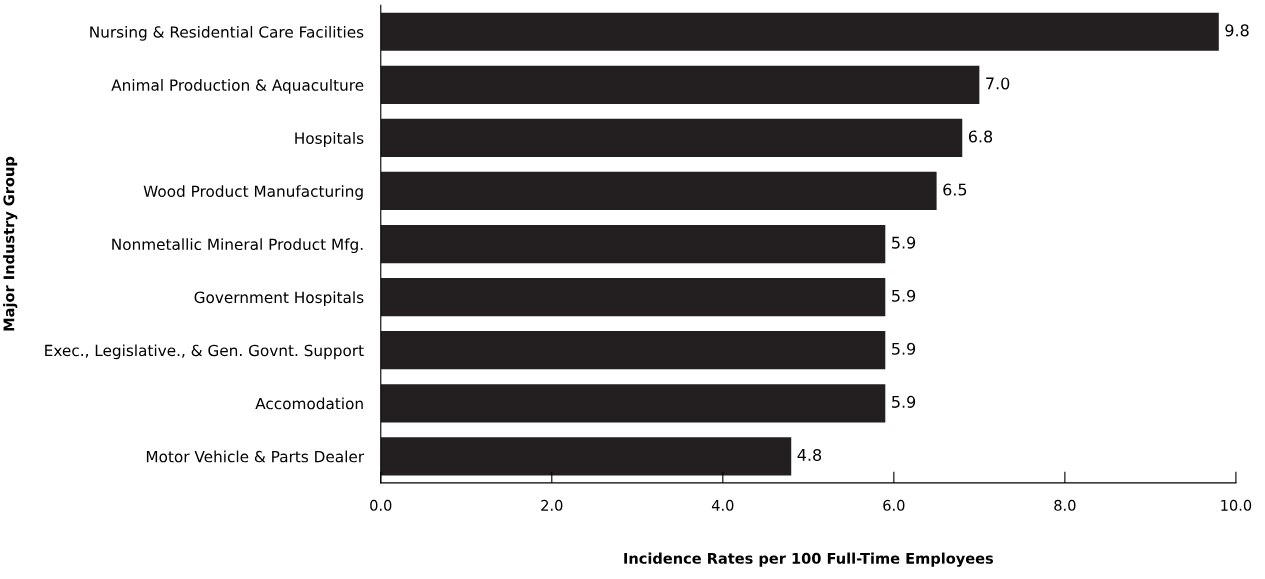 The height and width of the screenshot is (579, 1265). I want to click on x-tick-label: 0.0, so click(381, 505).